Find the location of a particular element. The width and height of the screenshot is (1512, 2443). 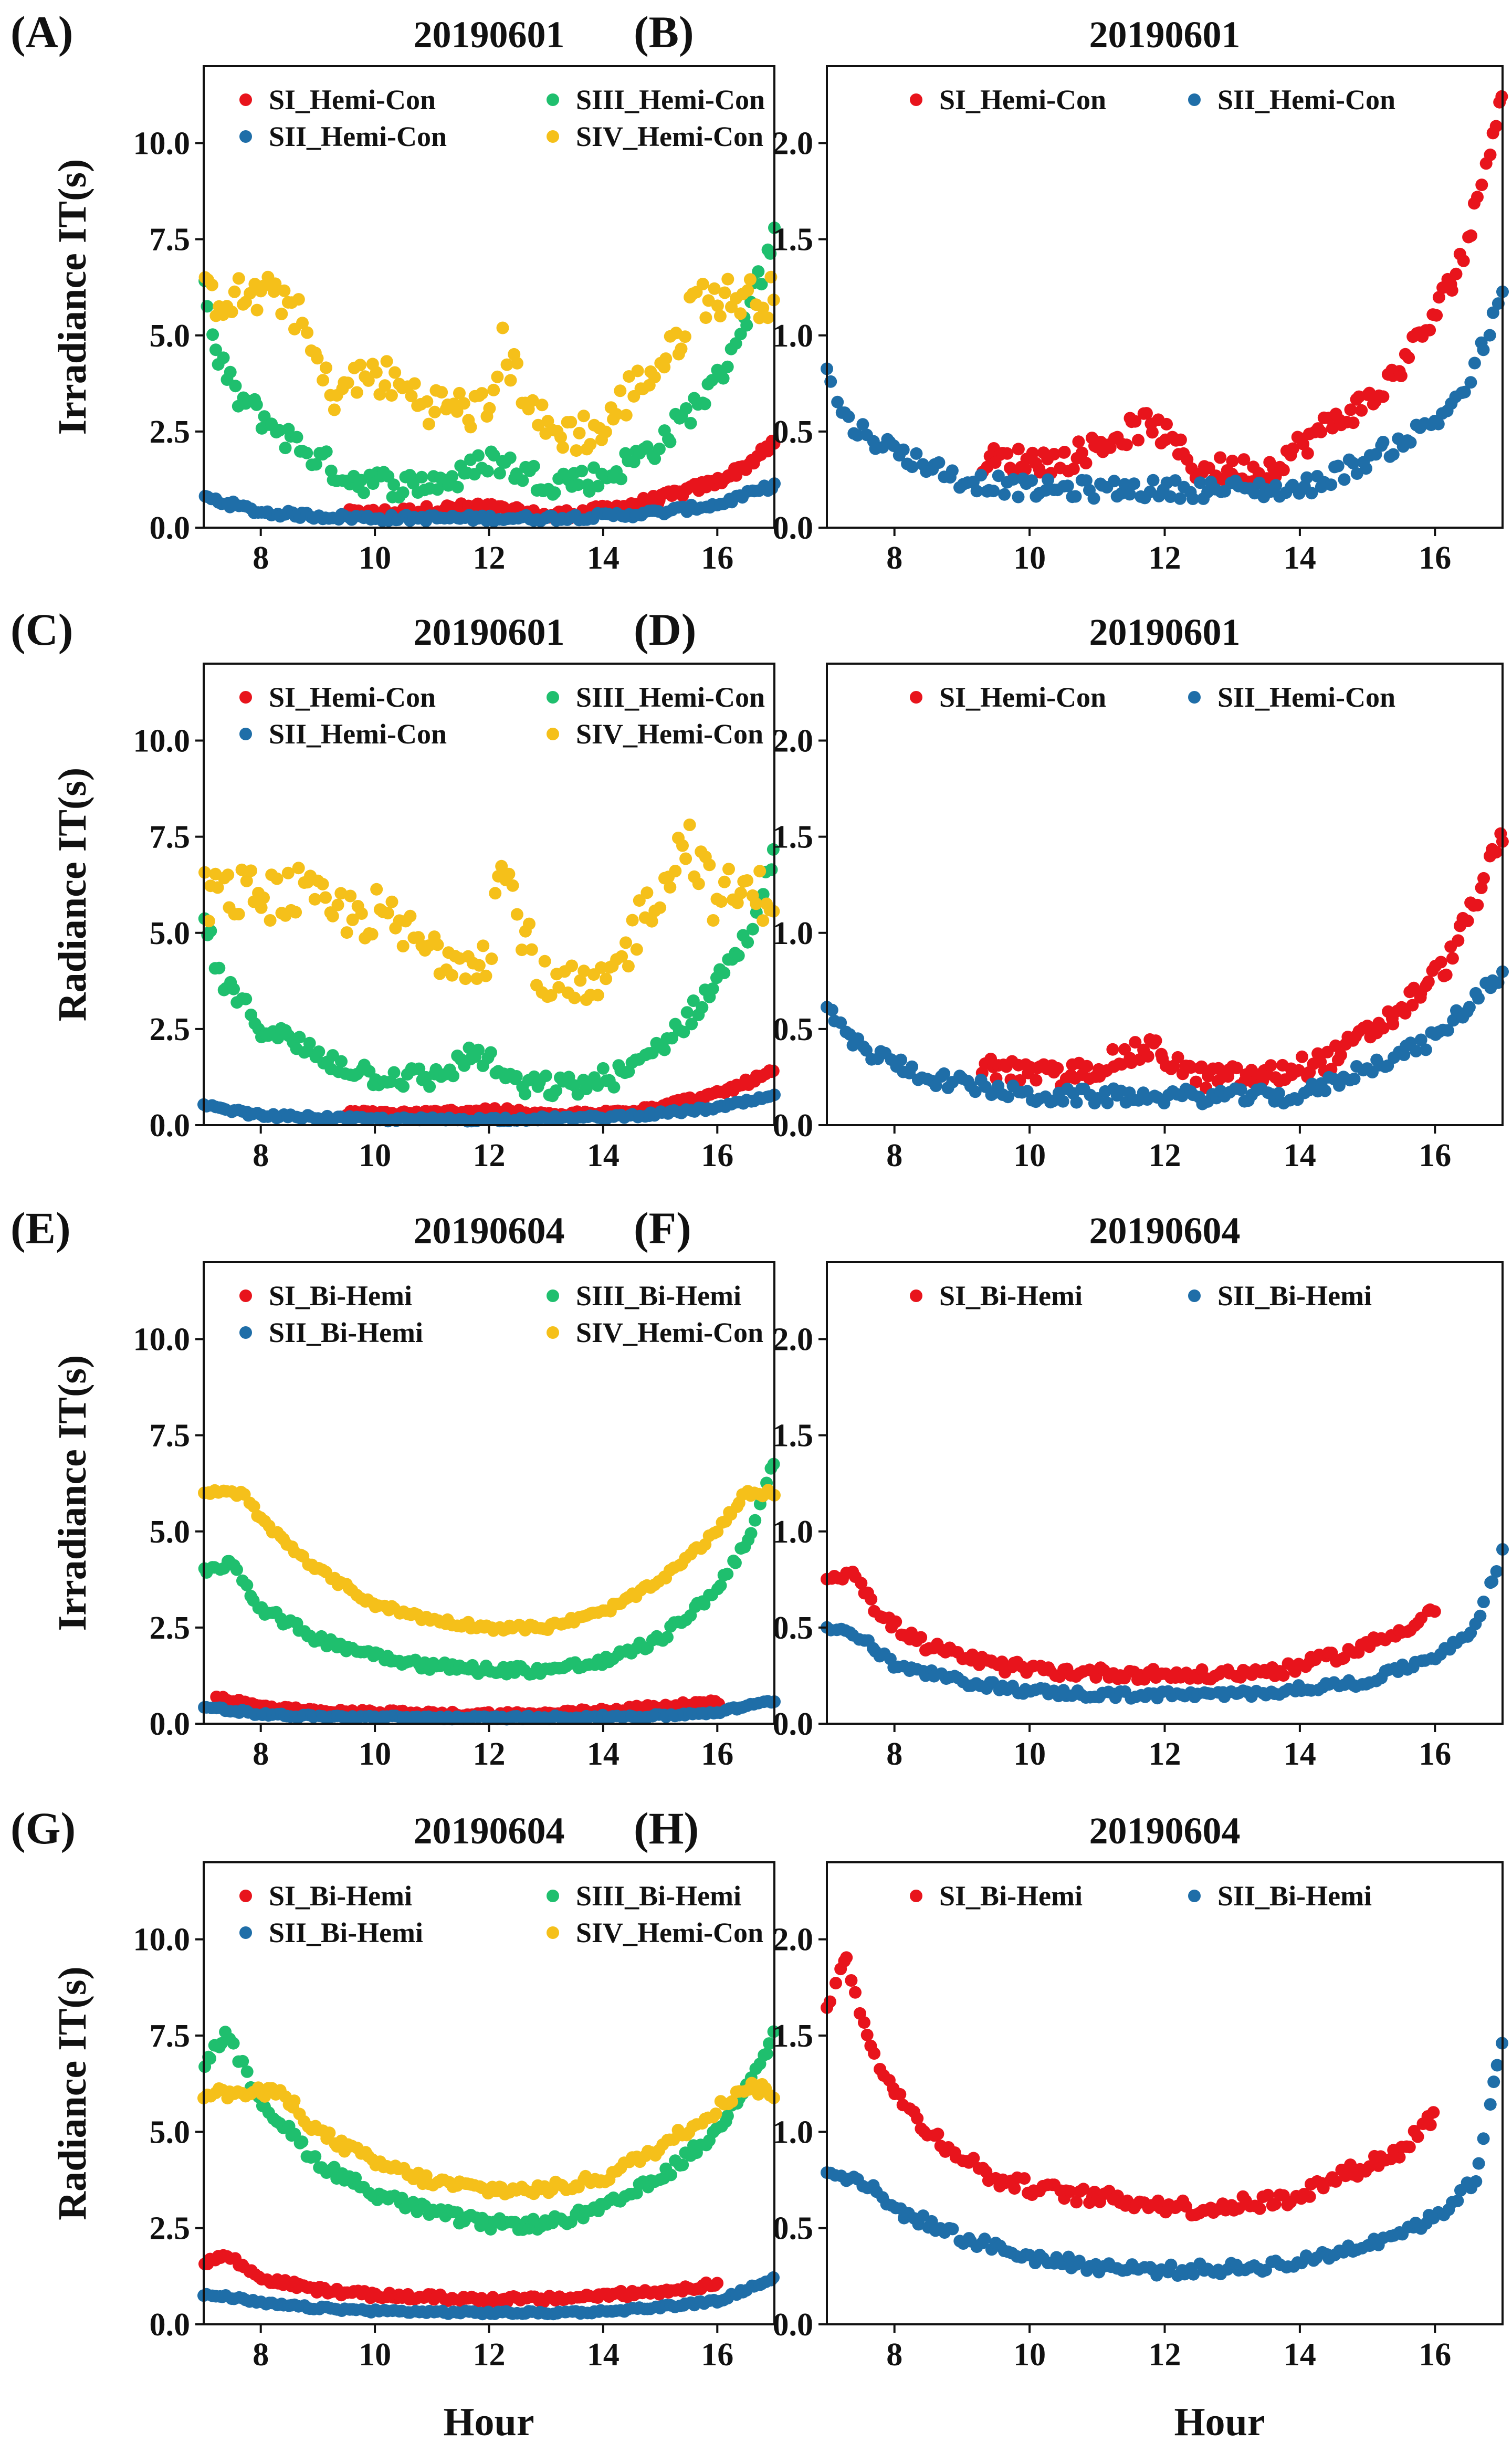

y-tick-label: 5.0 is located at coordinates (170, 1532).